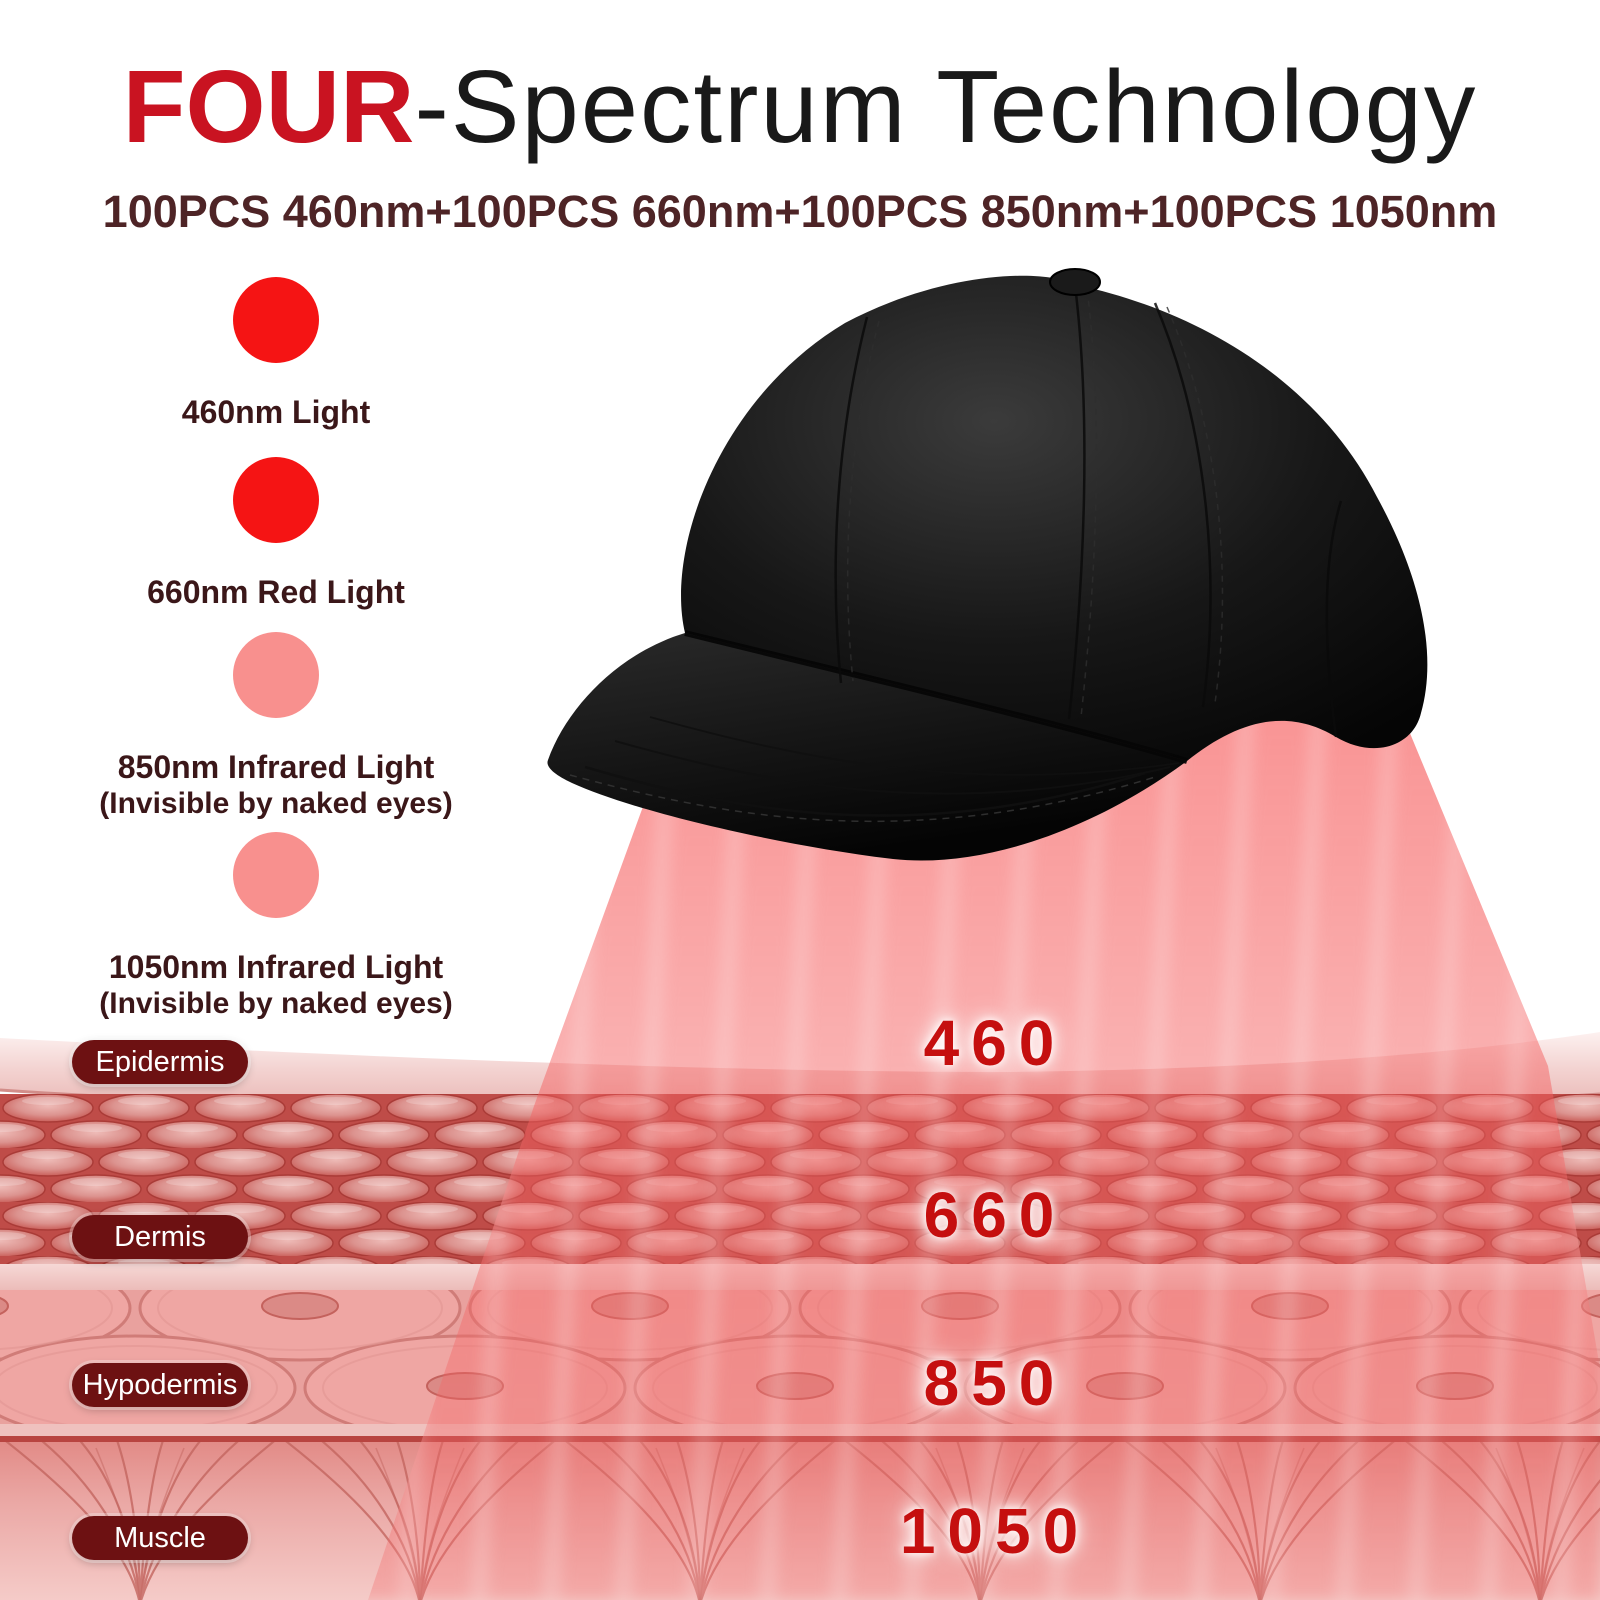 This screenshot has width=1600, height=1600. What do you see at coordinates (1054, 518) in the screenshot?
I see `cap-crown` at bounding box center [1054, 518].